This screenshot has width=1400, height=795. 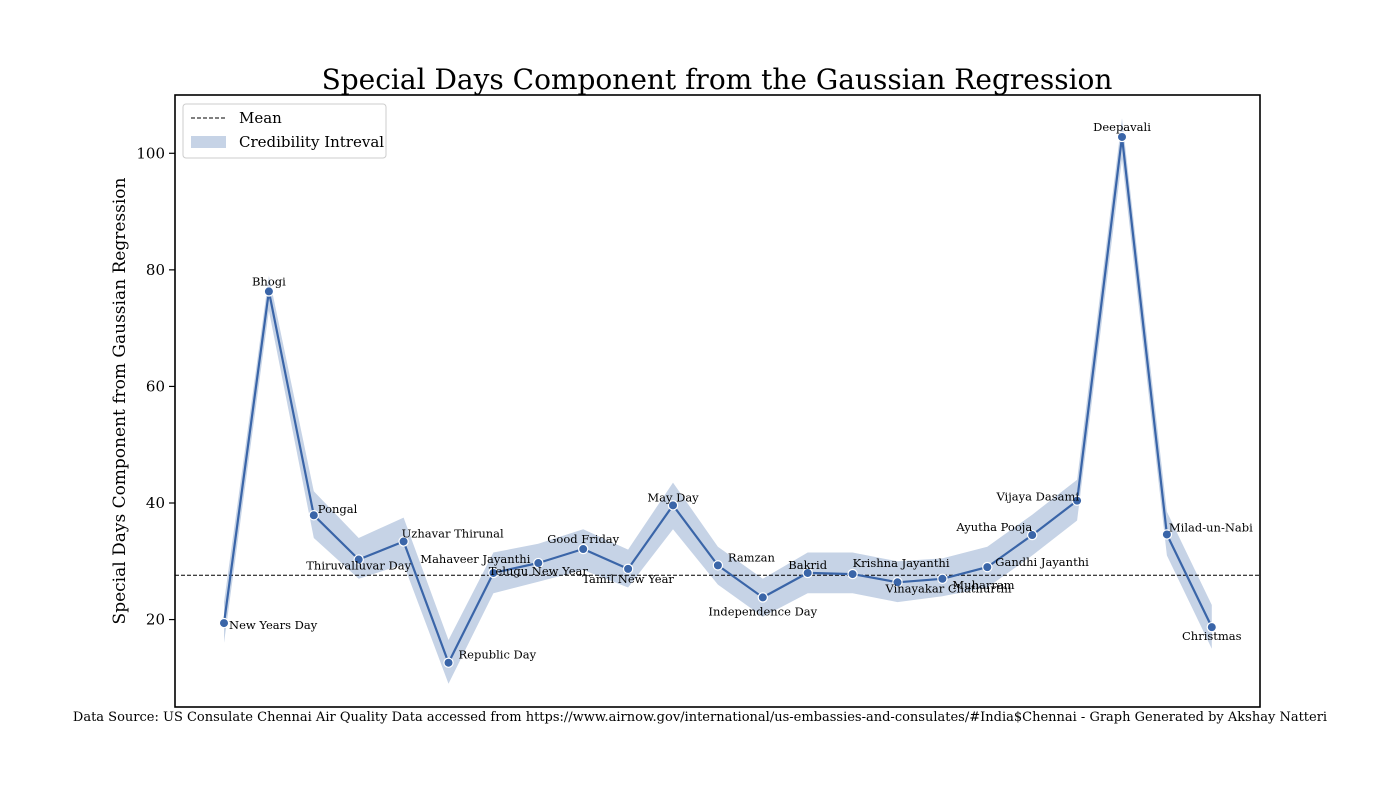 I want to click on y-tick-label-20: 20, so click(x=155, y=620).